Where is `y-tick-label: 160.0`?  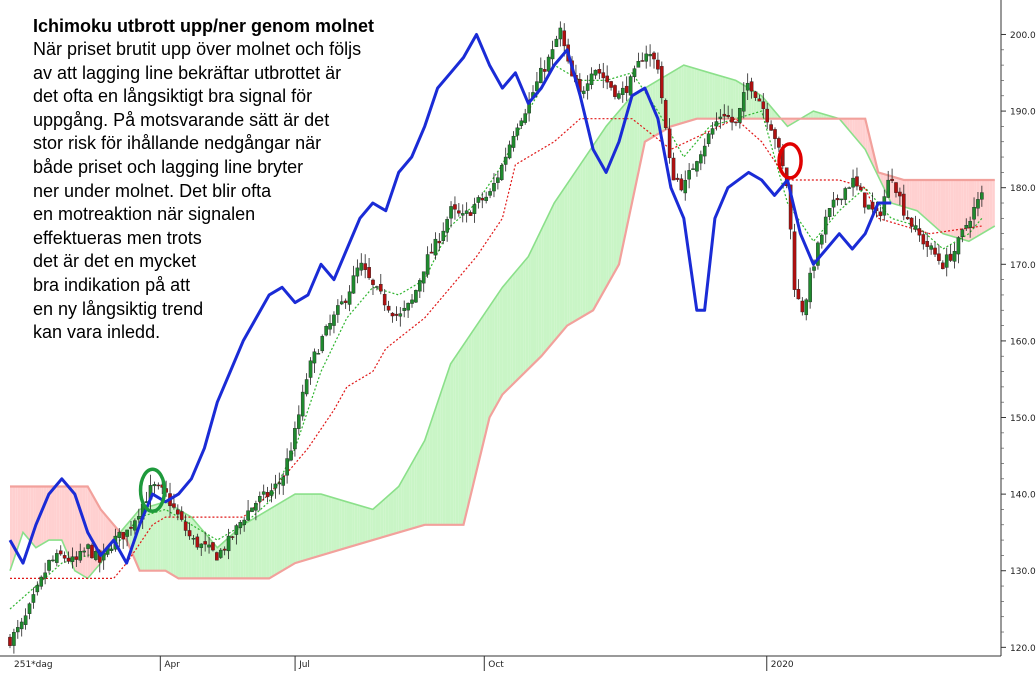
y-tick-label: 160.0 is located at coordinates (1023, 342).